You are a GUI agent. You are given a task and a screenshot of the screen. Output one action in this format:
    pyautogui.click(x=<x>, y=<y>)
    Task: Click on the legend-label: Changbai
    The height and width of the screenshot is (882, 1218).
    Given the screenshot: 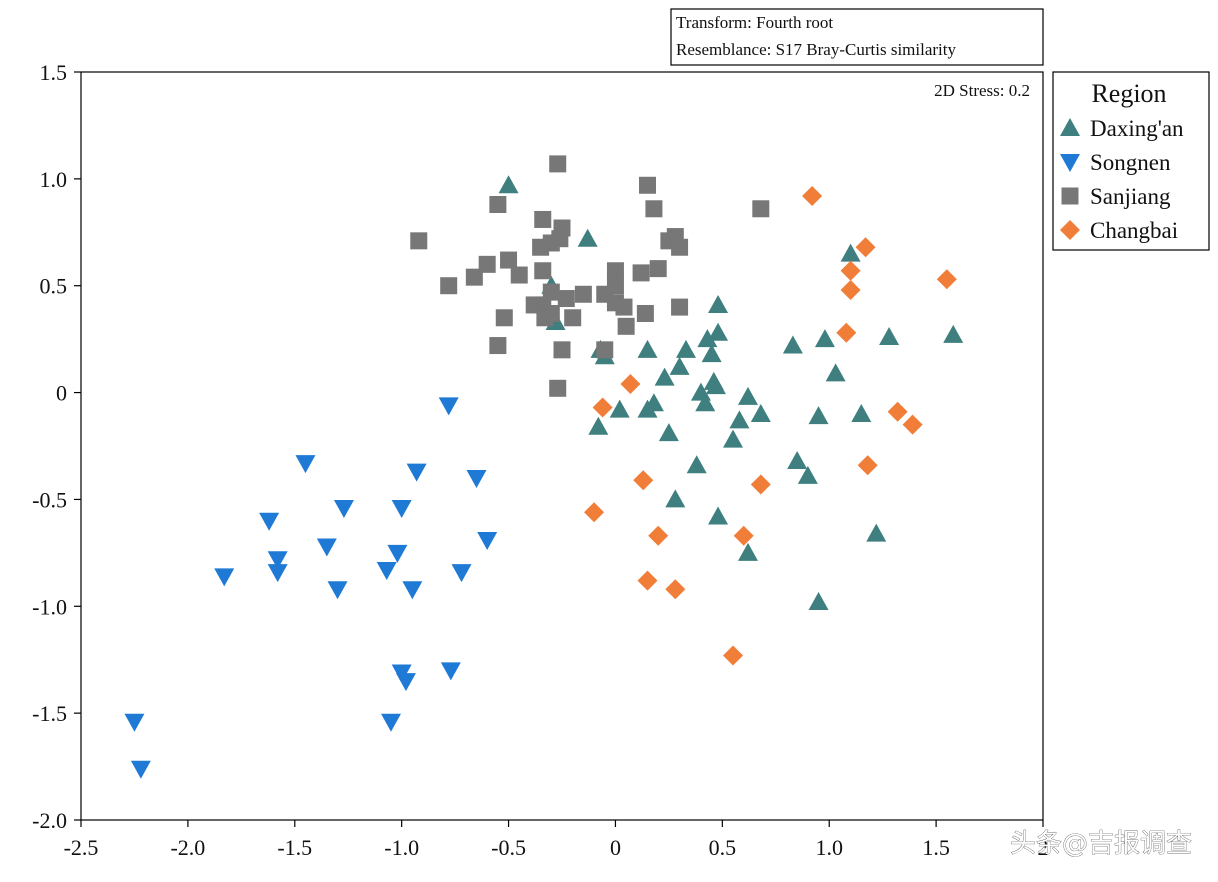 What is the action you would take?
    pyautogui.click(x=1134, y=230)
    